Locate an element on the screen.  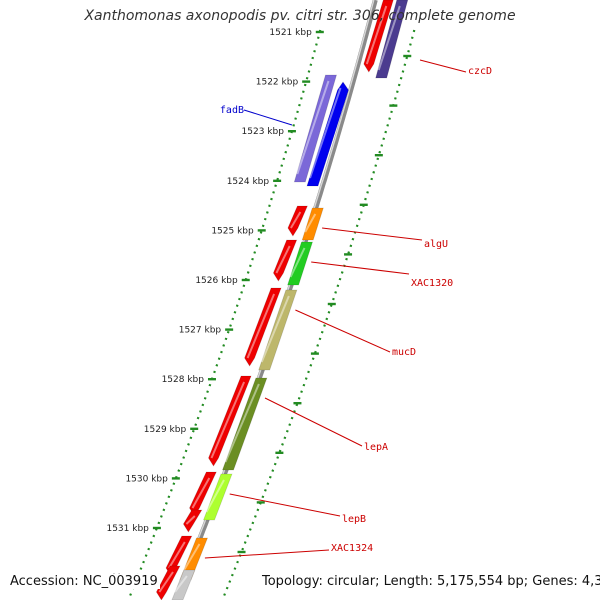
mucD-label: mucD is located at coordinates (404, 352).